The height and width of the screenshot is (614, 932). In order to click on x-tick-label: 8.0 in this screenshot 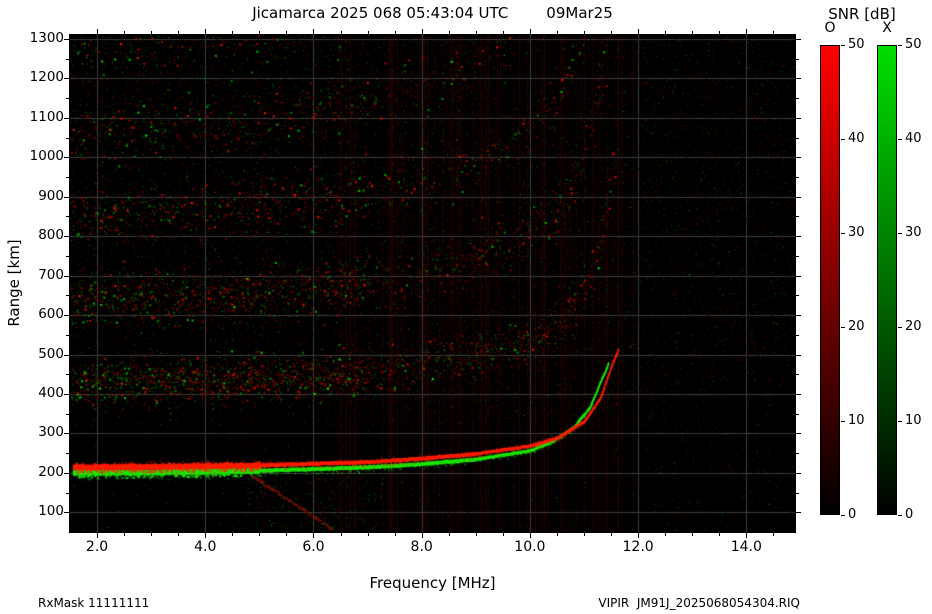, I will do `click(421, 547)`.